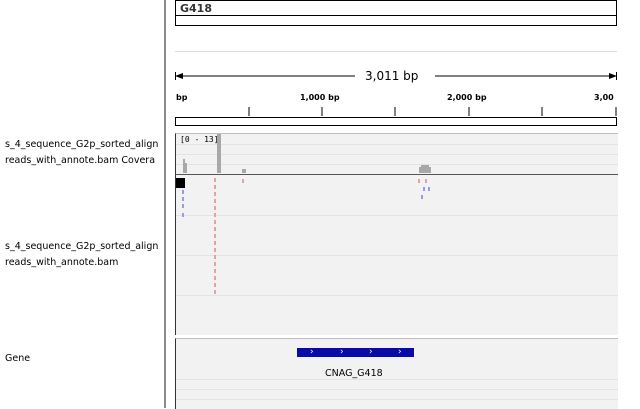  Describe the element at coordinates (82, 246) in the screenshot. I see `alignment-track-name-line1: s_4_sequence_G2p_sorted_align` at that location.